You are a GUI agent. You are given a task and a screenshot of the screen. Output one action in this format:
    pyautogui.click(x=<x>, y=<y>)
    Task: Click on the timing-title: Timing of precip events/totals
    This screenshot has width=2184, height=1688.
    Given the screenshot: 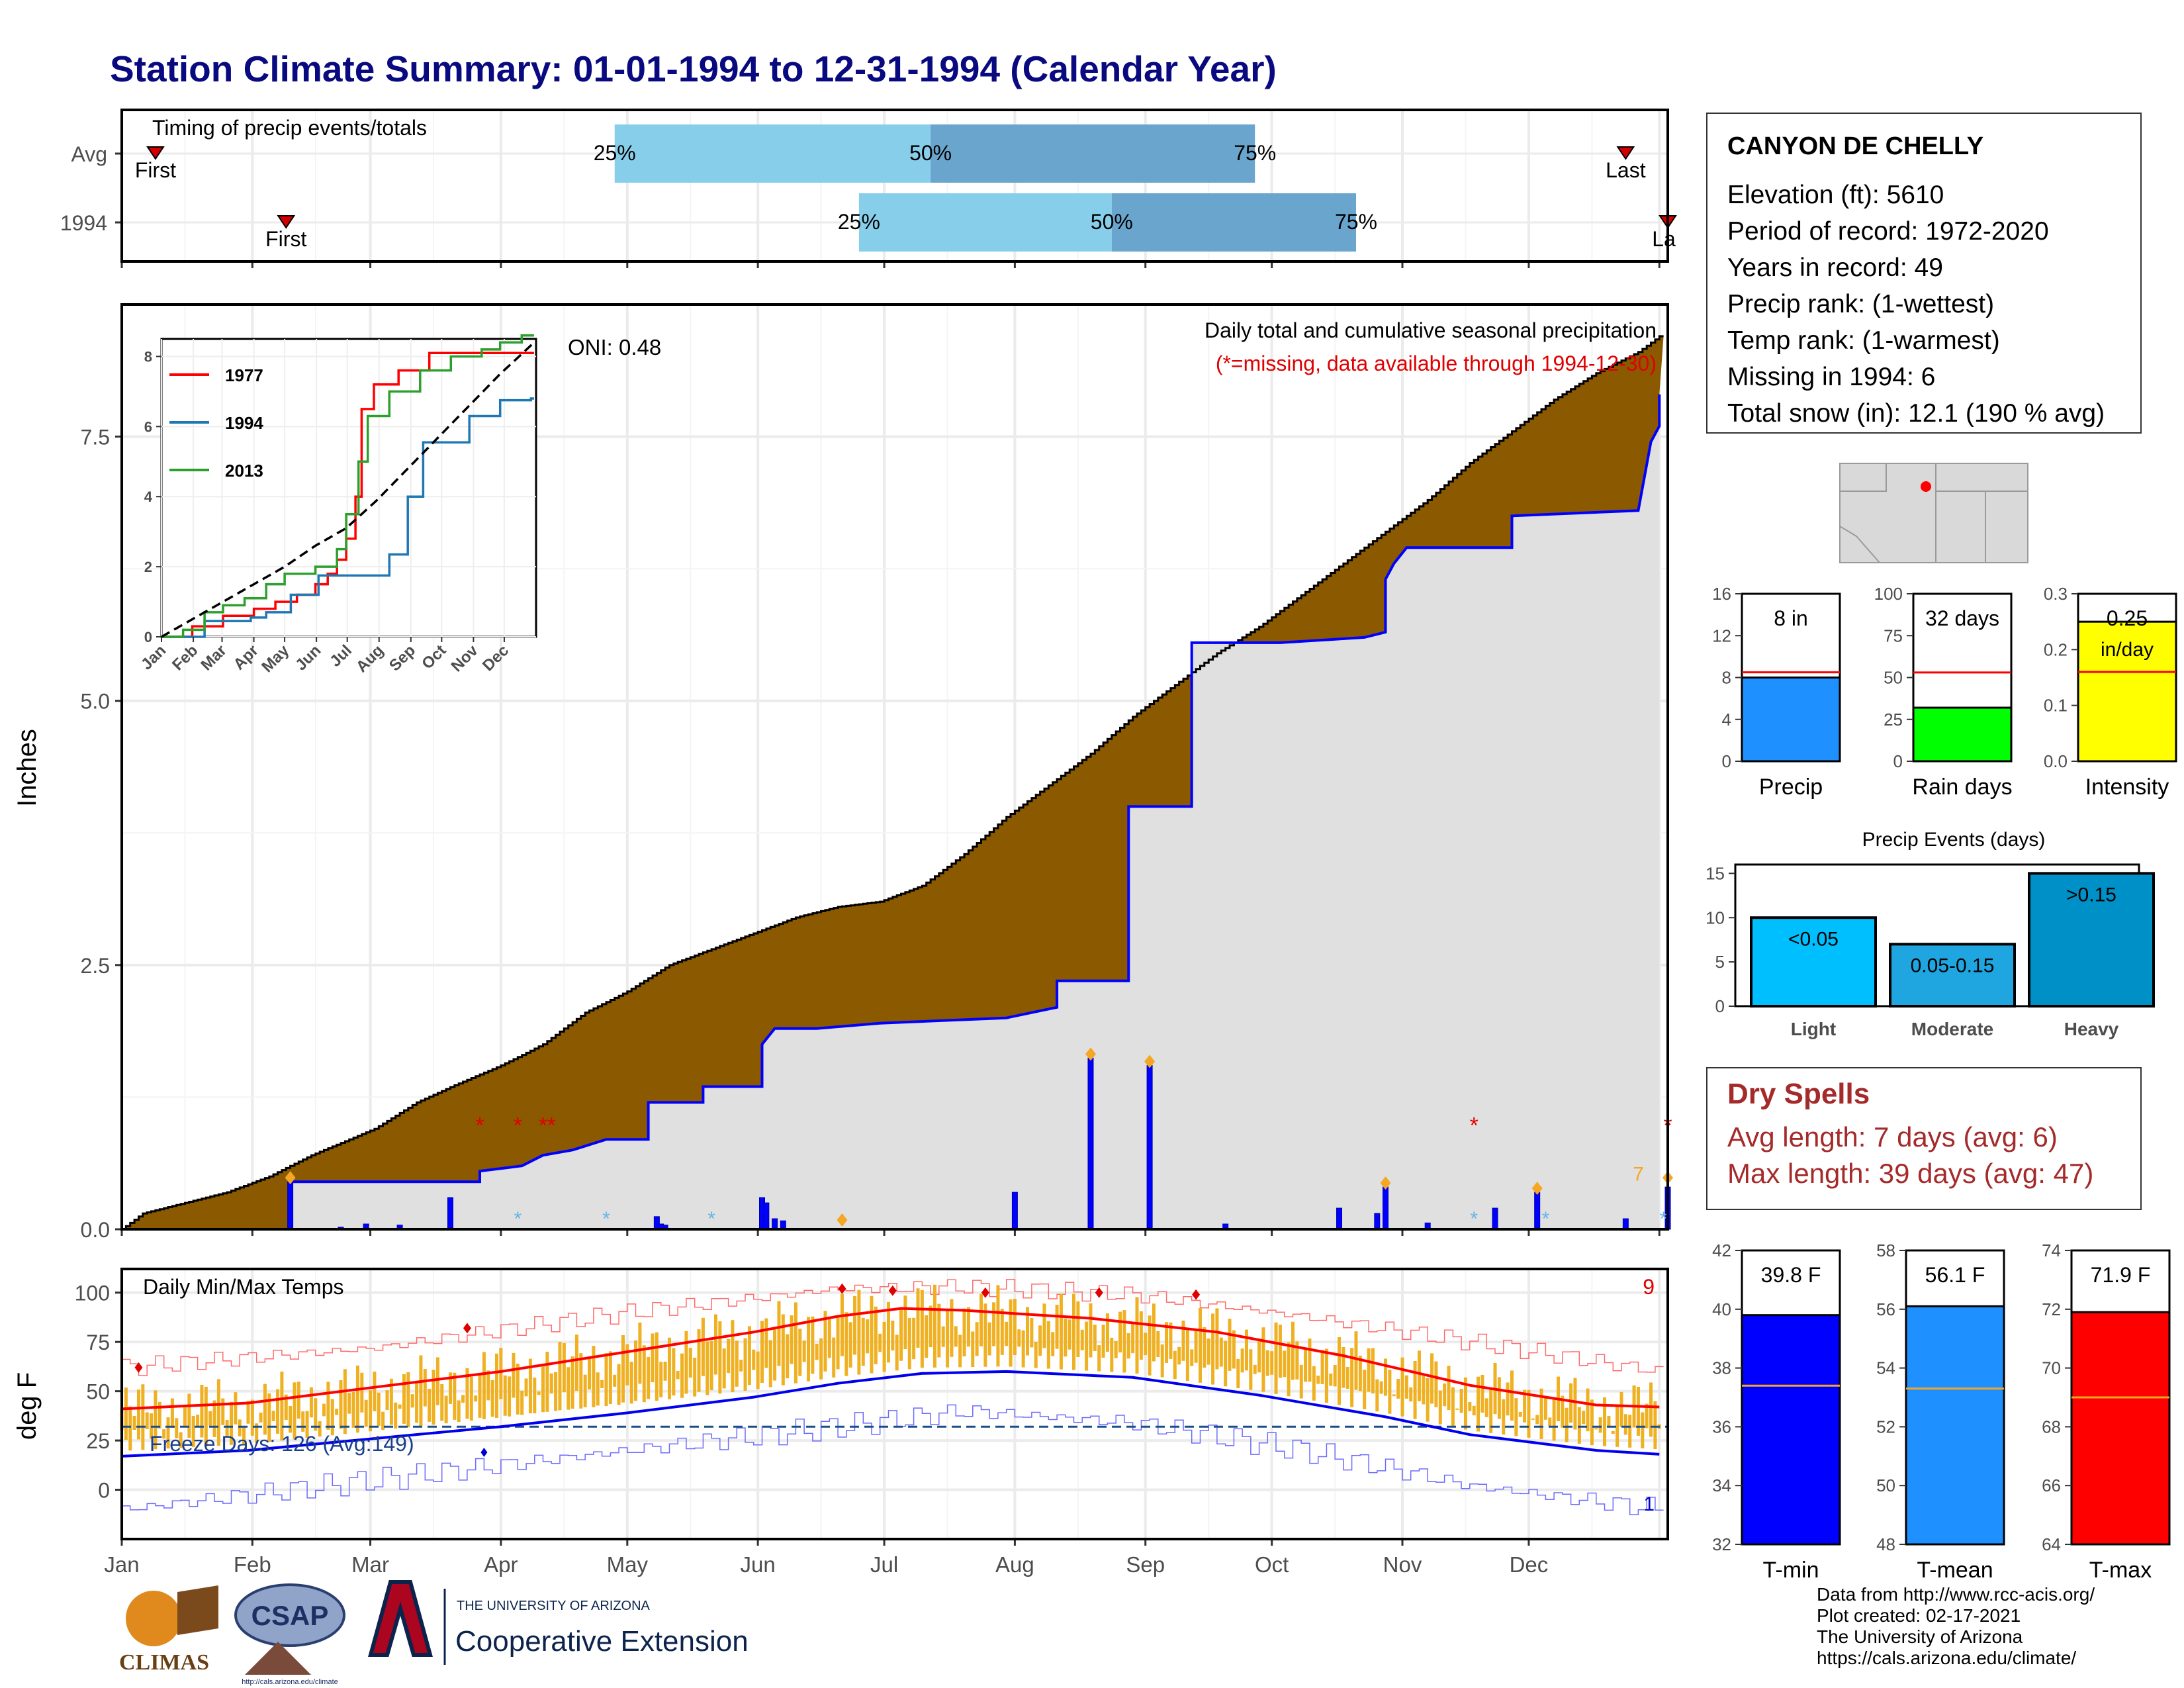 What is the action you would take?
    pyautogui.click(x=289, y=128)
    